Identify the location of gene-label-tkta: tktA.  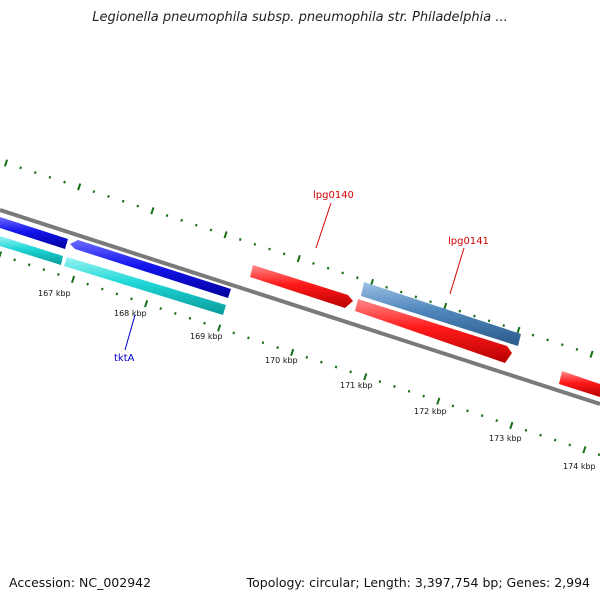
(124, 358).